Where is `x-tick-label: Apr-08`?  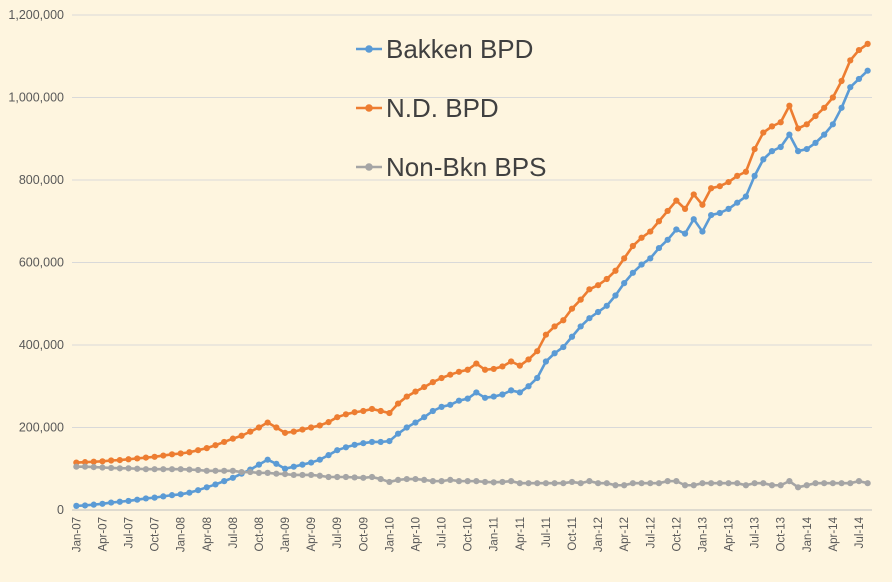
x-tick-label: Apr-08 is located at coordinates (208, 534).